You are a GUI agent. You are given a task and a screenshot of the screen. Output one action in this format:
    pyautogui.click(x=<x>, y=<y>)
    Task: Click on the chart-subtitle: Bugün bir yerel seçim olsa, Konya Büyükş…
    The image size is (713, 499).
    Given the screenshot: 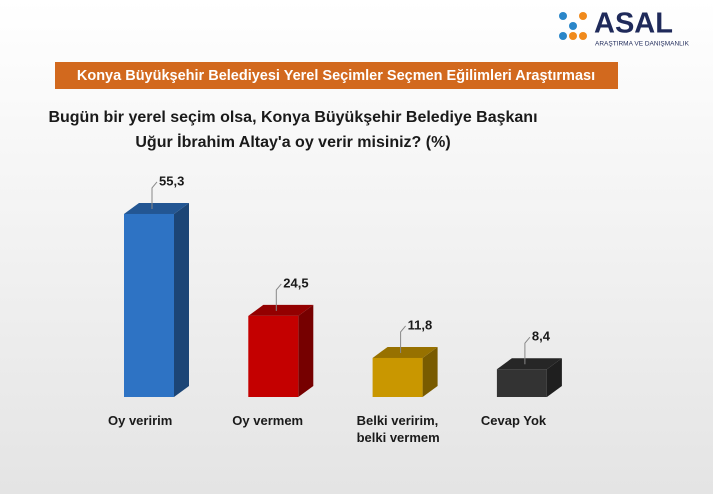 What is the action you would take?
    pyautogui.click(x=292, y=117)
    